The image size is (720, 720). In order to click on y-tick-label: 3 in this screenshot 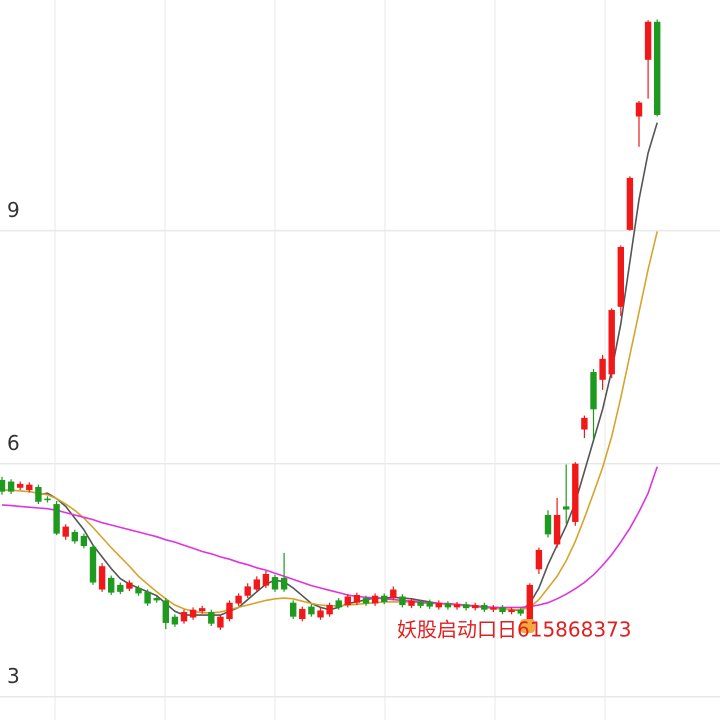, I will do `click(13, 676)`.